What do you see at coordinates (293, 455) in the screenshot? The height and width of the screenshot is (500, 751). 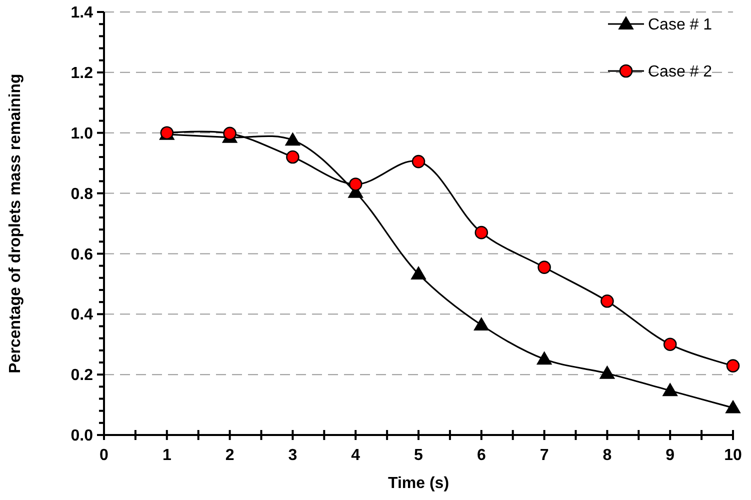 I see `x-tick-label: 3` at bounding box center [293, 455].